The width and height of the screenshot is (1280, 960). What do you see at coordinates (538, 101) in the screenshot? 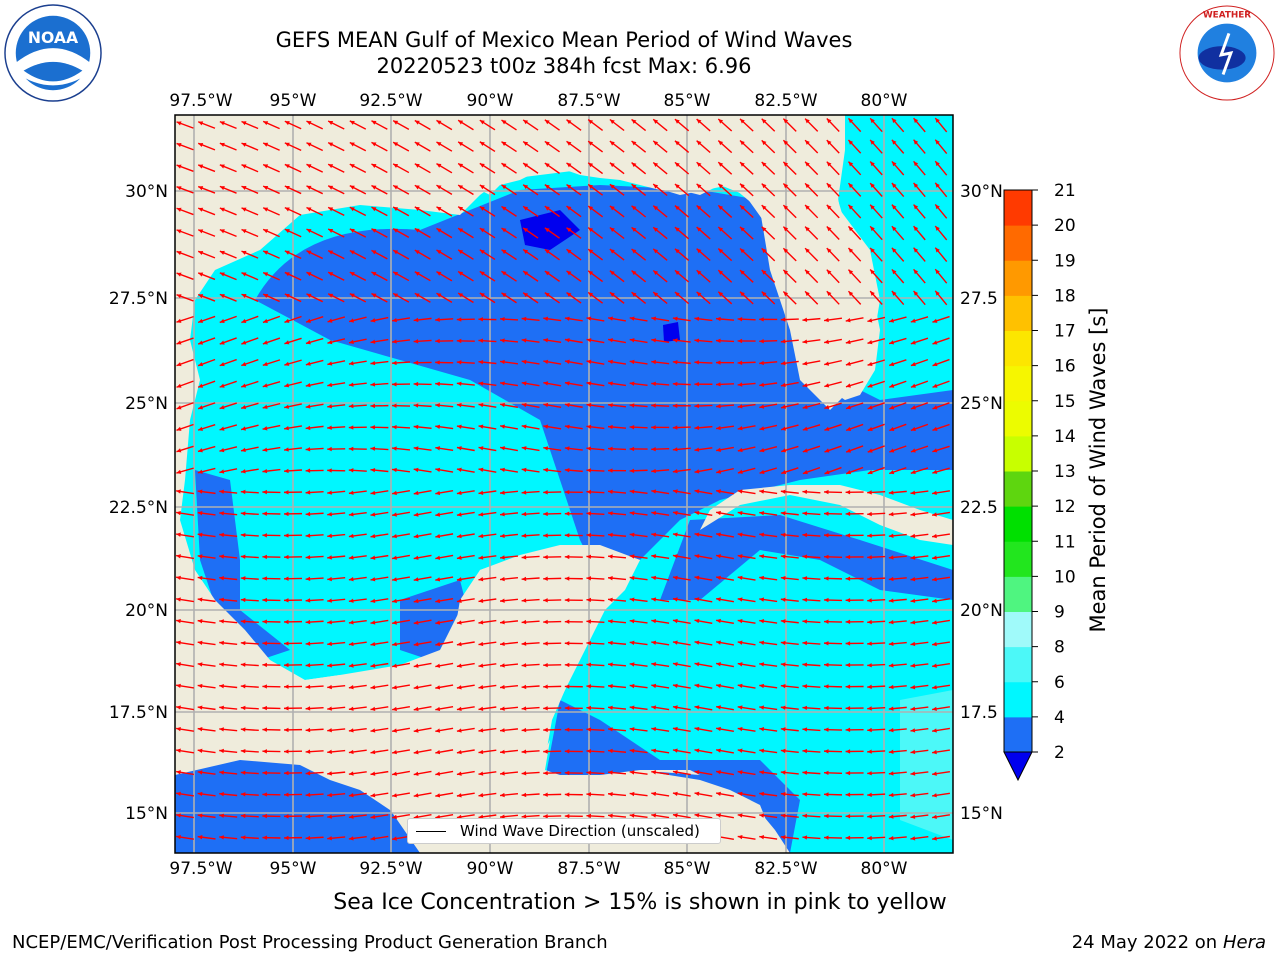
I see `lon-ticks-top: 97.5°W 95°W 92.5°W 90°W 87.5°W 85°W 82.5°W 80°W` at bounding box center [538, 101].